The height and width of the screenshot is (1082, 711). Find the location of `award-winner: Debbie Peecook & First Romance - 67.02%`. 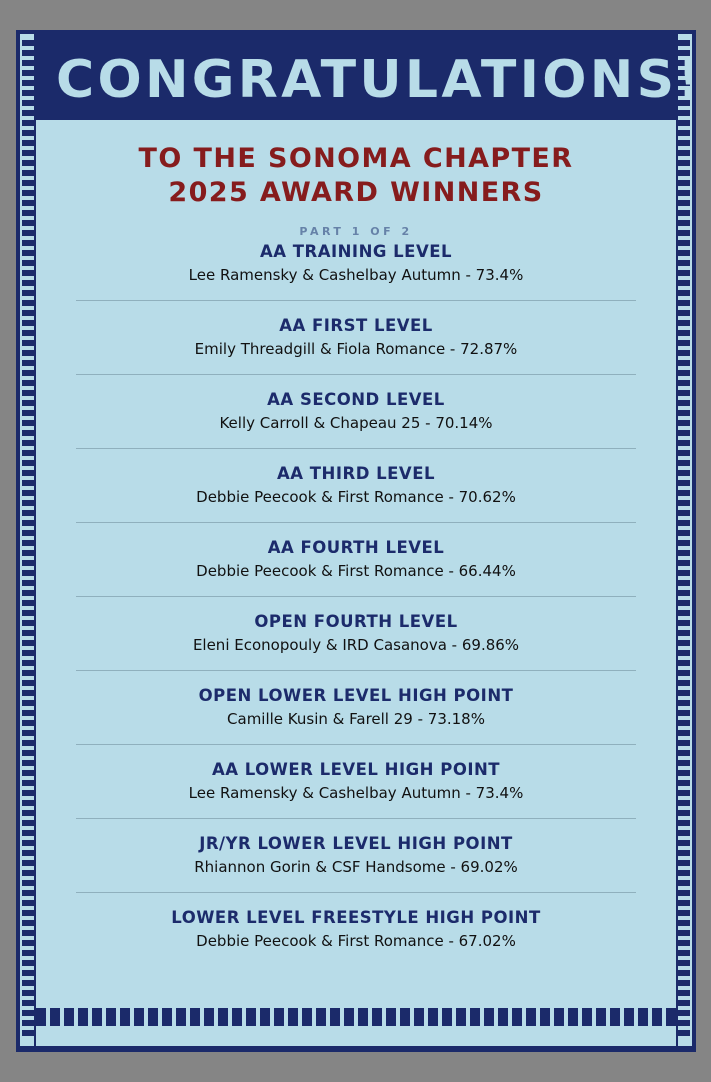

award-winner: Debbie Peecook & First Romance - 67.02% is located at coordinates (356, 941).